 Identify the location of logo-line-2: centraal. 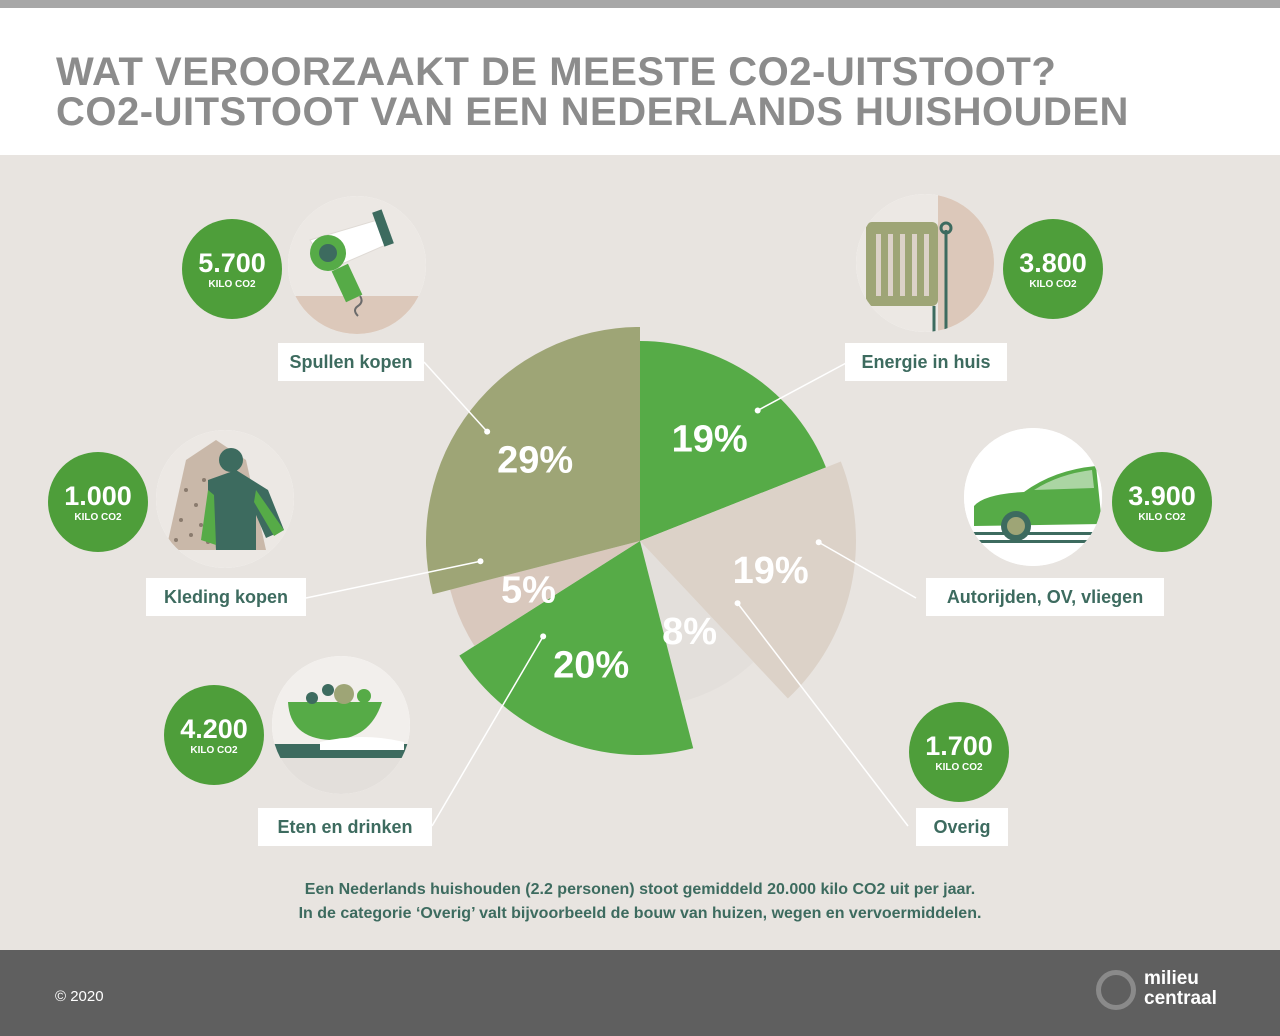
(1180, 998).